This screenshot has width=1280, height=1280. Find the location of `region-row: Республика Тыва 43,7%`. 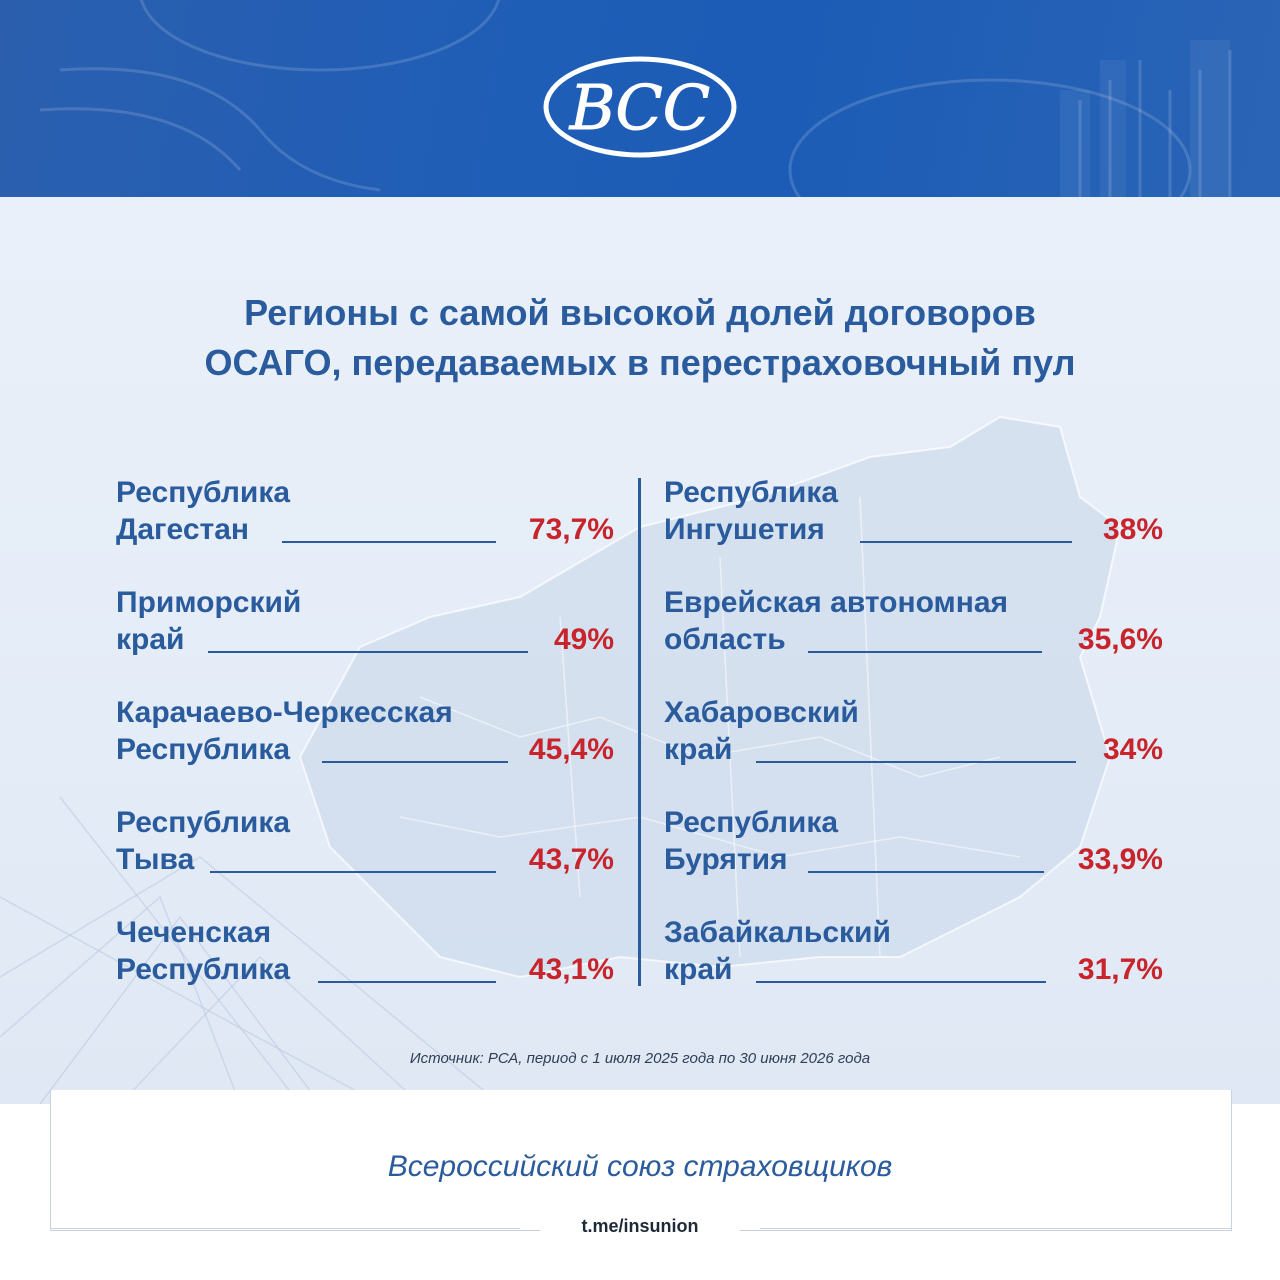

region-row: Республика Тыва 43,7% is located at coordinates (365, 845).